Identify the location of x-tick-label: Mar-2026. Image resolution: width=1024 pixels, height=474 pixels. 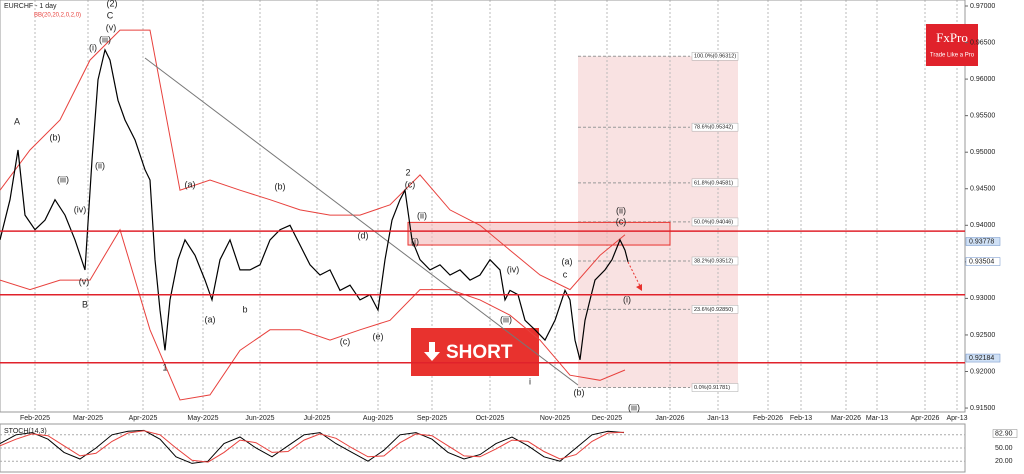
(846, 418).